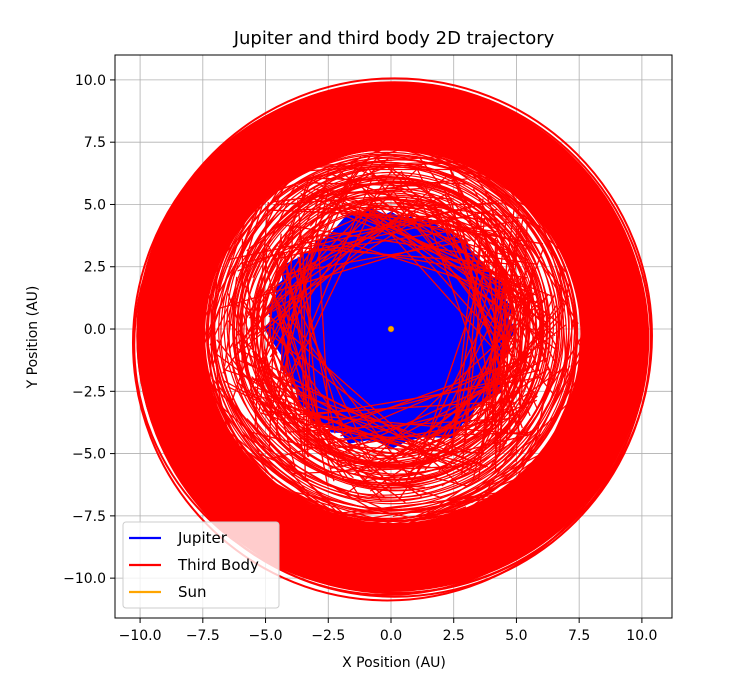  I want to click on x-axis-label: X Position (AU), so click(394, 663).